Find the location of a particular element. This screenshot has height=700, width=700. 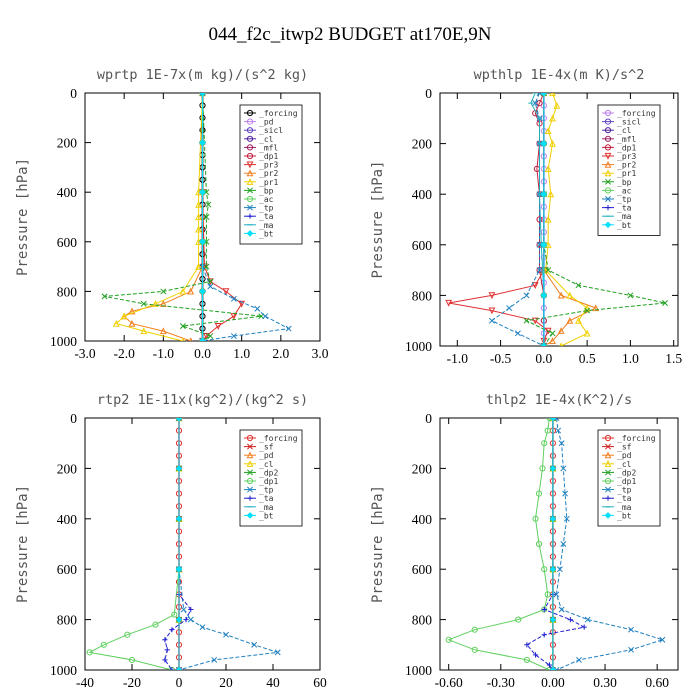

plot-frame is located at coordinates (202, 544).